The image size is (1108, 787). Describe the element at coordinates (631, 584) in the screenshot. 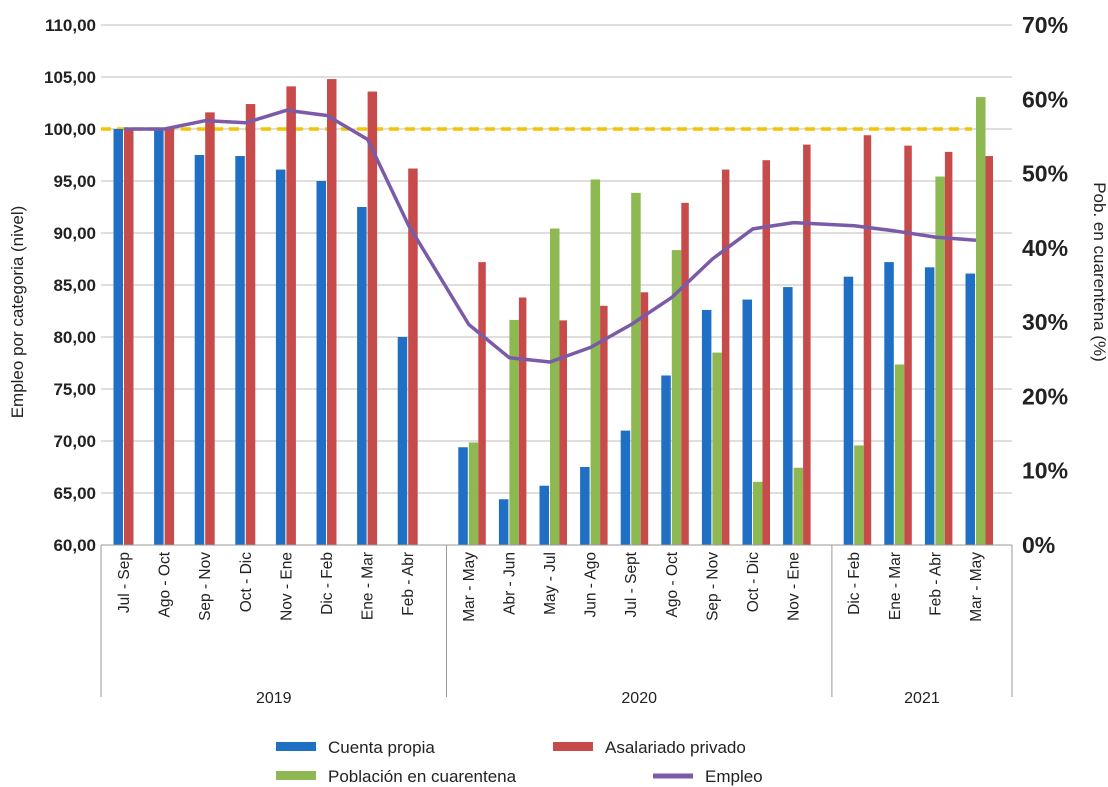

I see `x-tick-label: Jul - Sept` at that location.